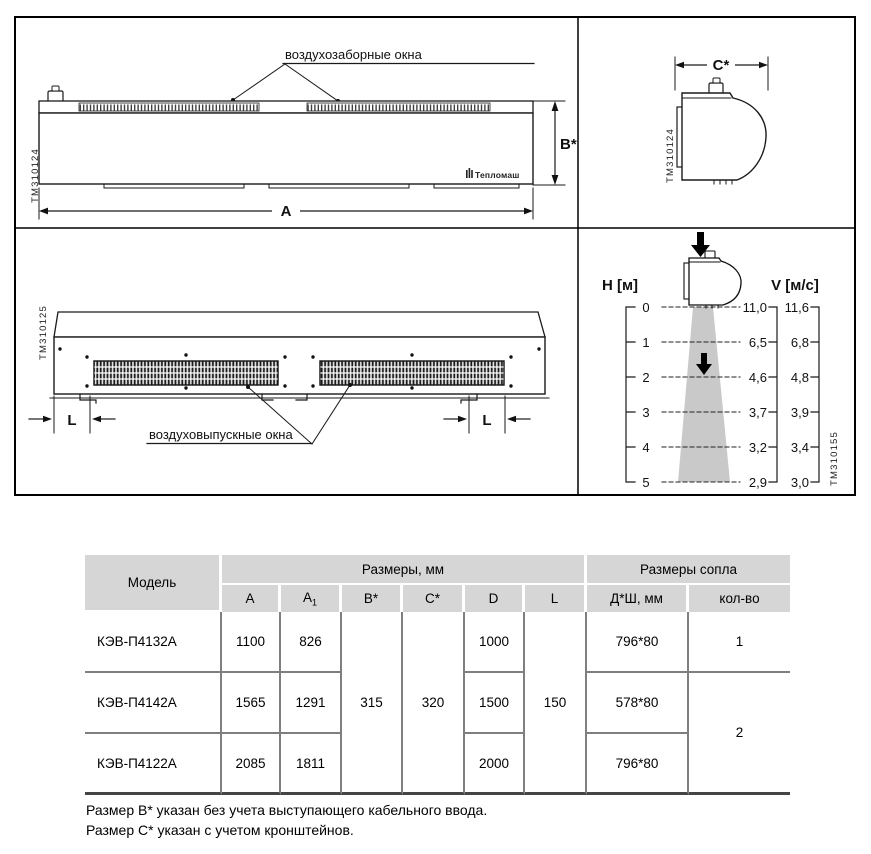  What do you see at coordinates (800, 447) in the screenshot?
I see `velocity-secondary: 3,4` at bounding box center [800, 447].